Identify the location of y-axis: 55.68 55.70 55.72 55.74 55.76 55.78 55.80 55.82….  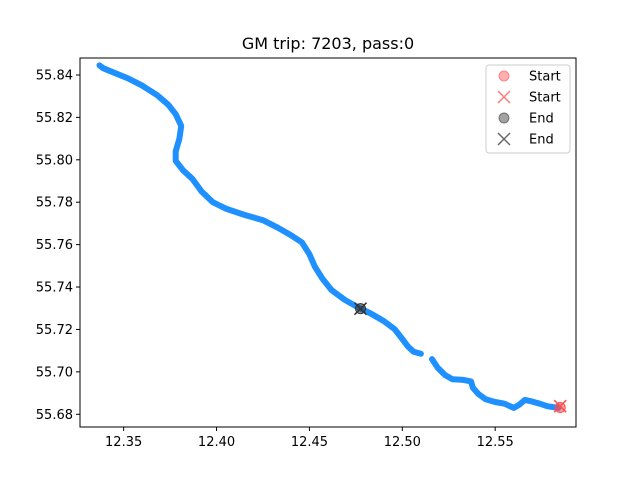
(58, 245).